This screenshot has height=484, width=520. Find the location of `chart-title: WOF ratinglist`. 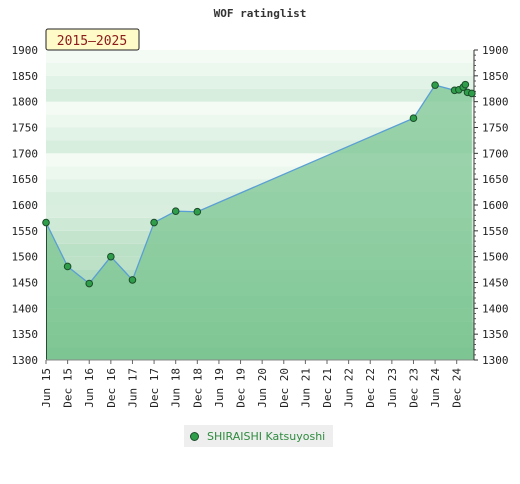

chart-title: WOF ratinglist is located at coordinates (260, 13).